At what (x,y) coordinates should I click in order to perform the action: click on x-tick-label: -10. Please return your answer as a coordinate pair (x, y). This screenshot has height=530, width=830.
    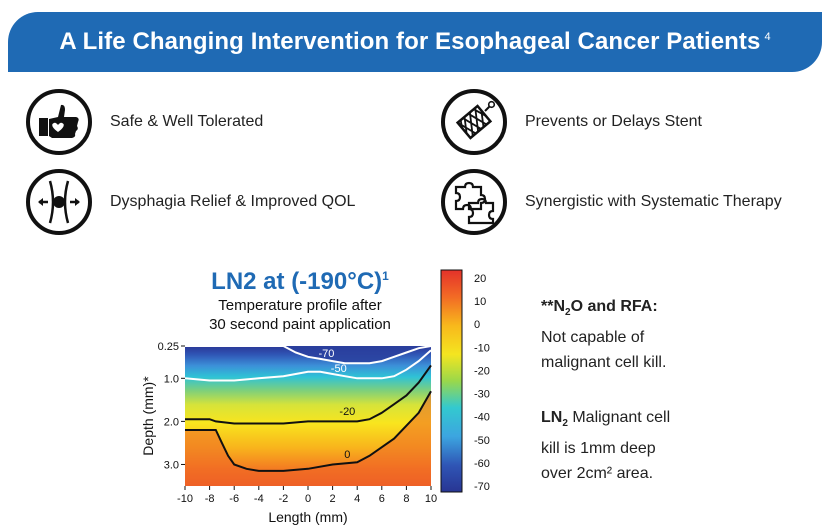
    Looking at the image, I should click on (185, 499).